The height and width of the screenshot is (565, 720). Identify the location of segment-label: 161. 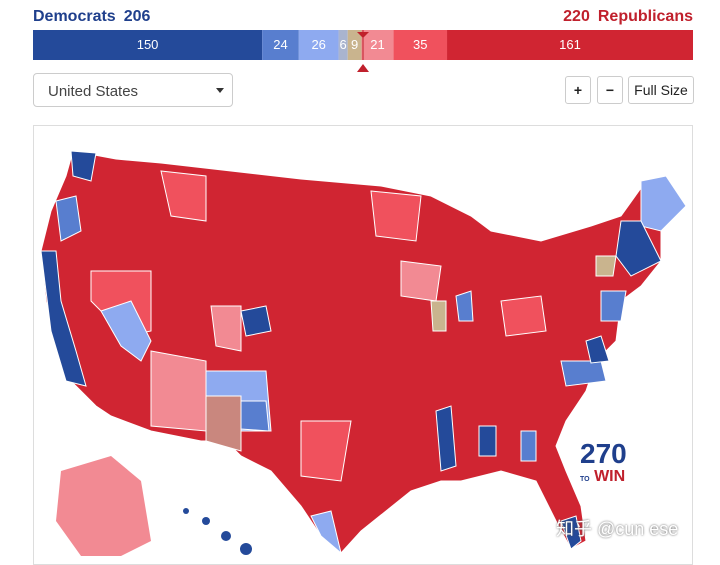
(570, 44).